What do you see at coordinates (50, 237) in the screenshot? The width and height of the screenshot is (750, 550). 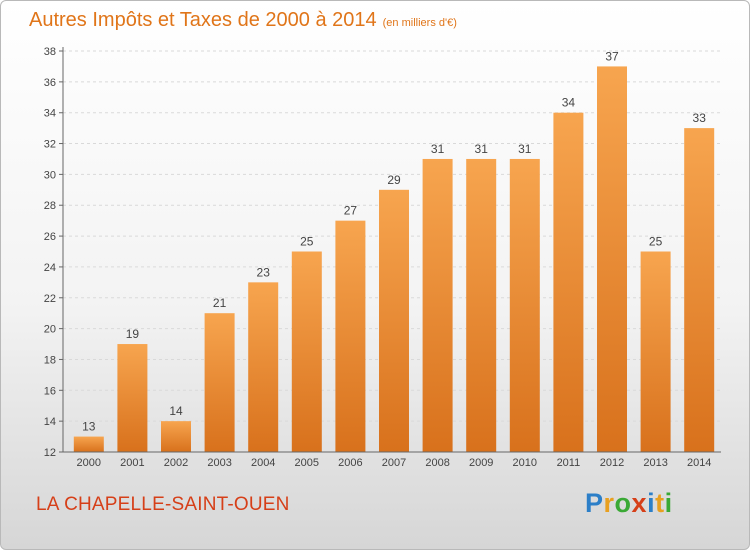 I see `y-tick-label: 26` at bounding box center [50, 237].